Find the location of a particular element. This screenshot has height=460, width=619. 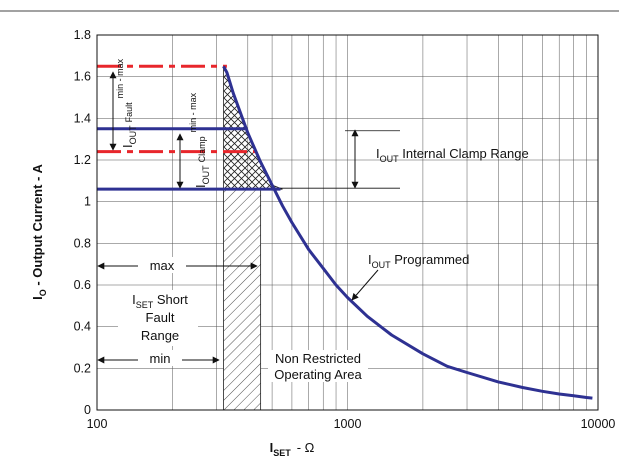

regions is located at coordinates (253, 238).